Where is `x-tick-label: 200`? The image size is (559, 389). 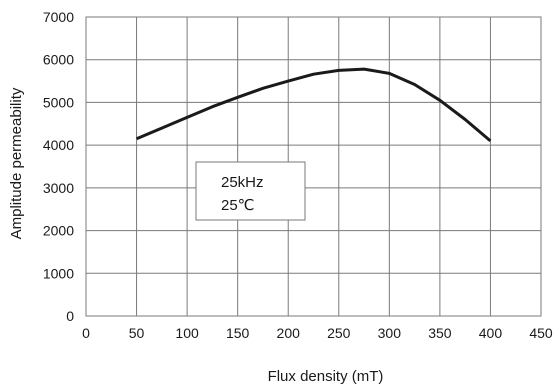 x-tick-label: 200 is located at coordinates (289, 333).